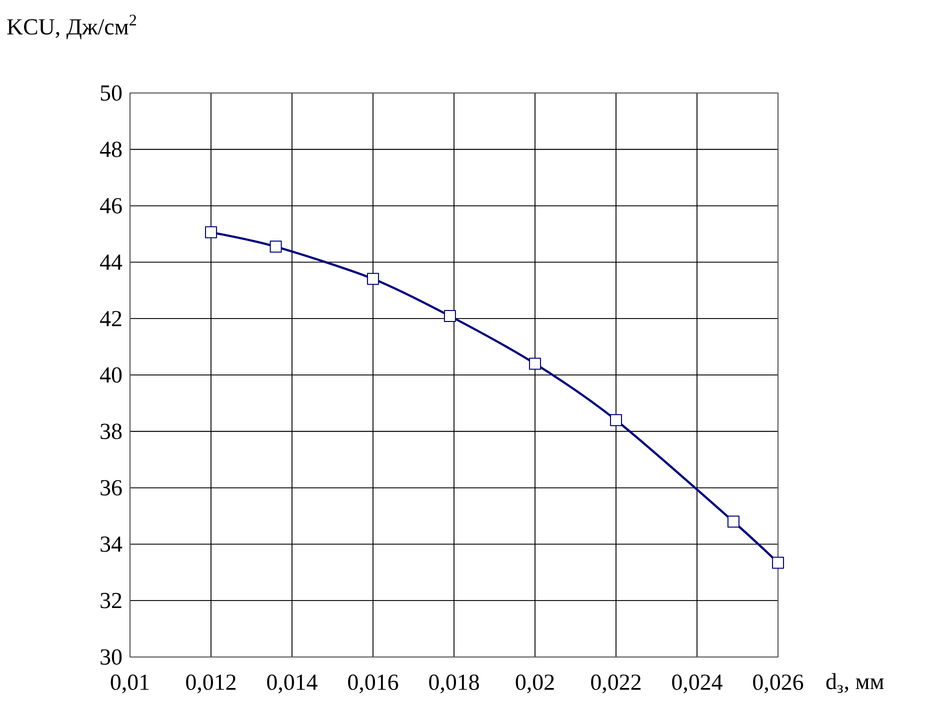 Image resolution: width=937 pixels, height=717 pixels. I want to click on y-tick-label: 36, so click(111, 488).